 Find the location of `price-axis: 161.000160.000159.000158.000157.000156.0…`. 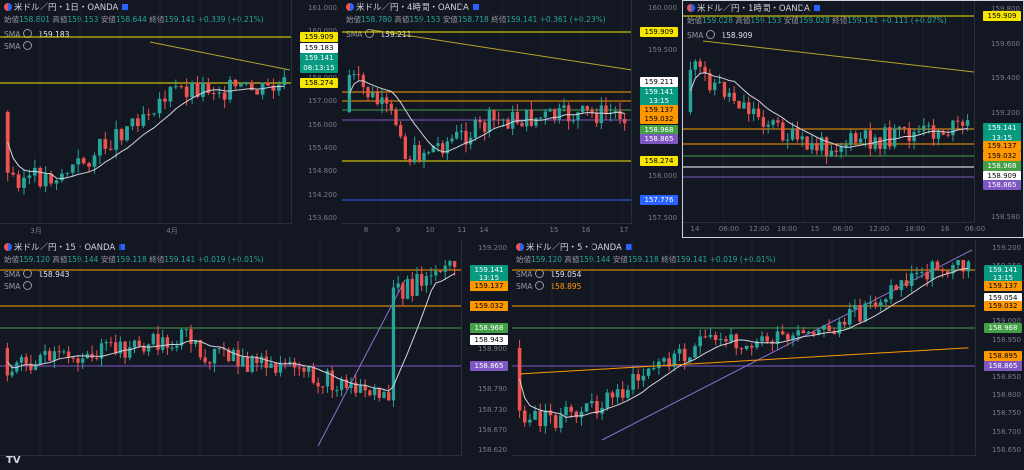

price-axis: 161.000160.000159.000158.000157.000156.0… is located at coordinates (315, 112).